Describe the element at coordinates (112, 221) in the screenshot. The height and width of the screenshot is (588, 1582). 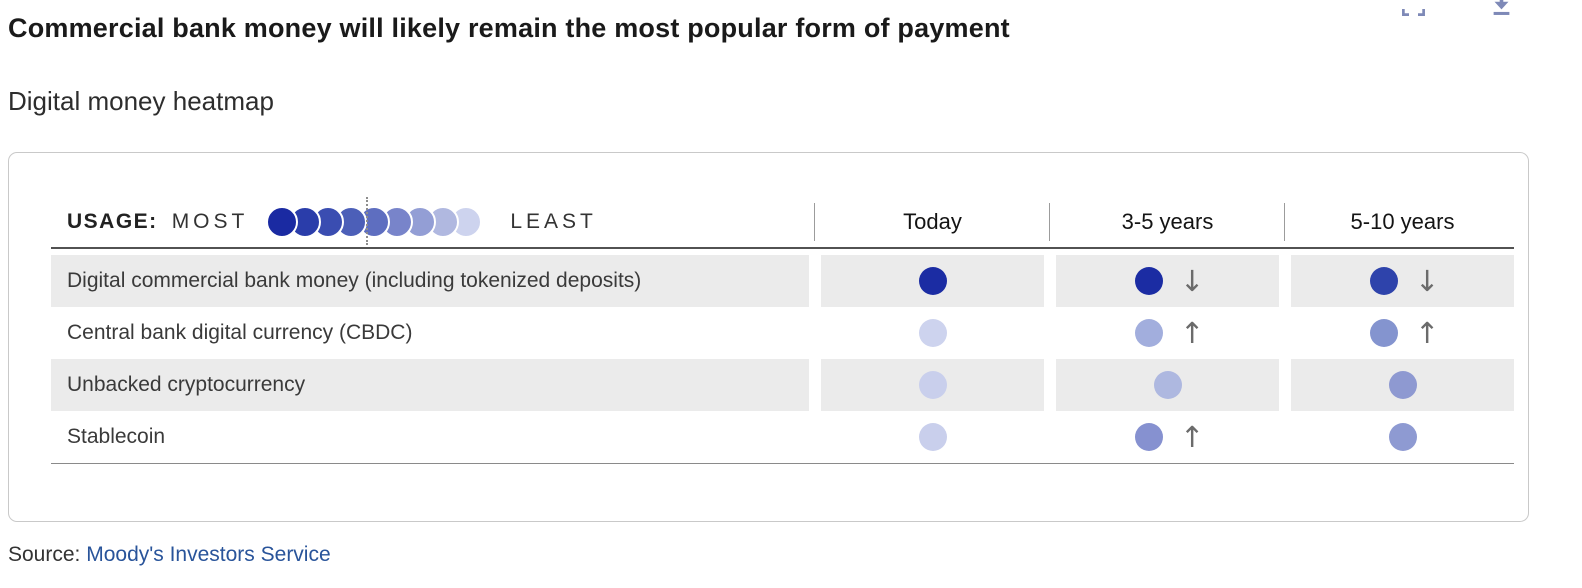
I see `legend-usage-label: USAGE:` at that location.